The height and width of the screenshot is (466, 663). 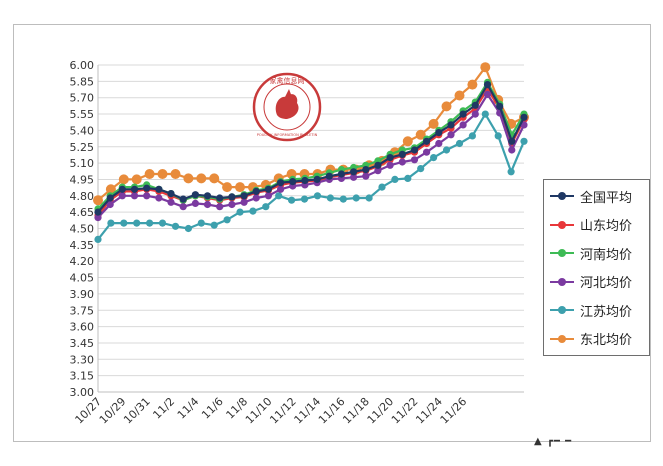 What do you see at coordinates (82, 130) in the screenshot?
I see `y-tick-label: 5.40` at bounding box center [82, 130].